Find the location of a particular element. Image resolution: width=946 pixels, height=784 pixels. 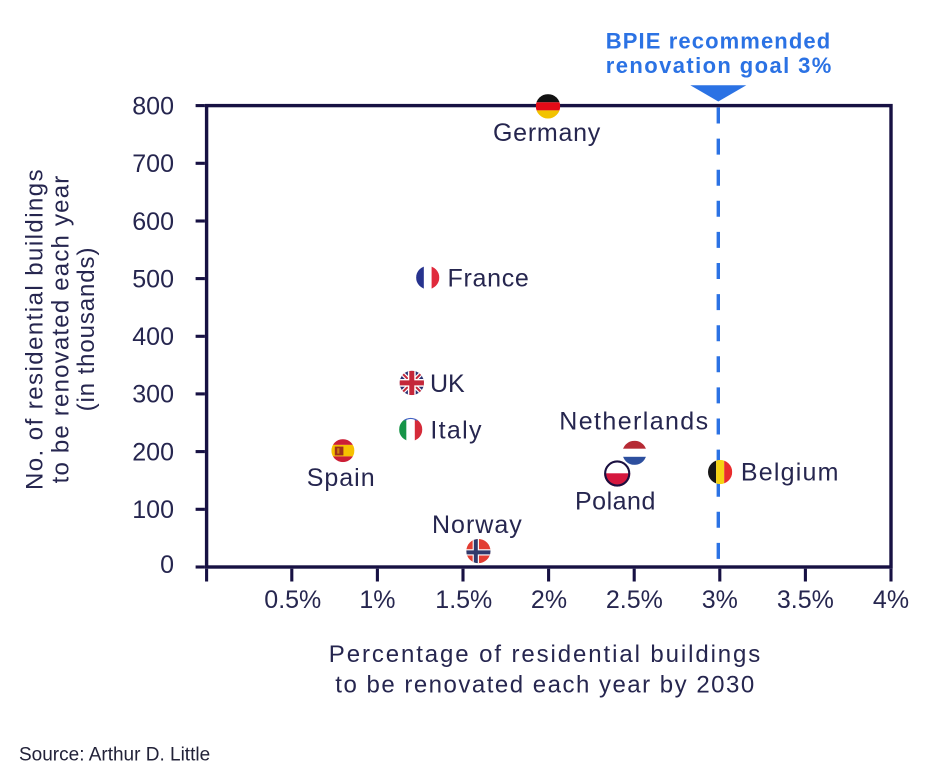

svg-text: 4% is located at coordinates (891, 600).